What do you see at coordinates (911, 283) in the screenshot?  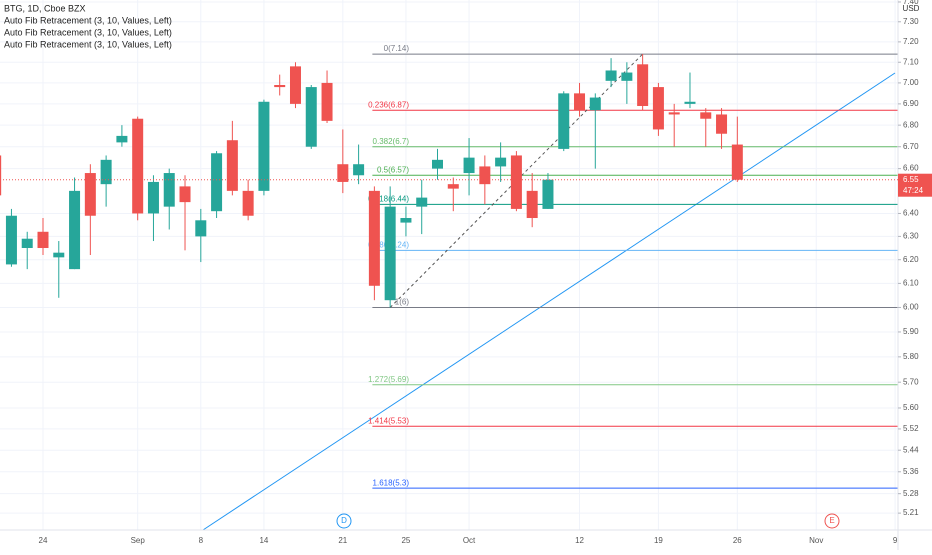 I see `y-tick-label: 6.10` at bounding box center [911, 283].